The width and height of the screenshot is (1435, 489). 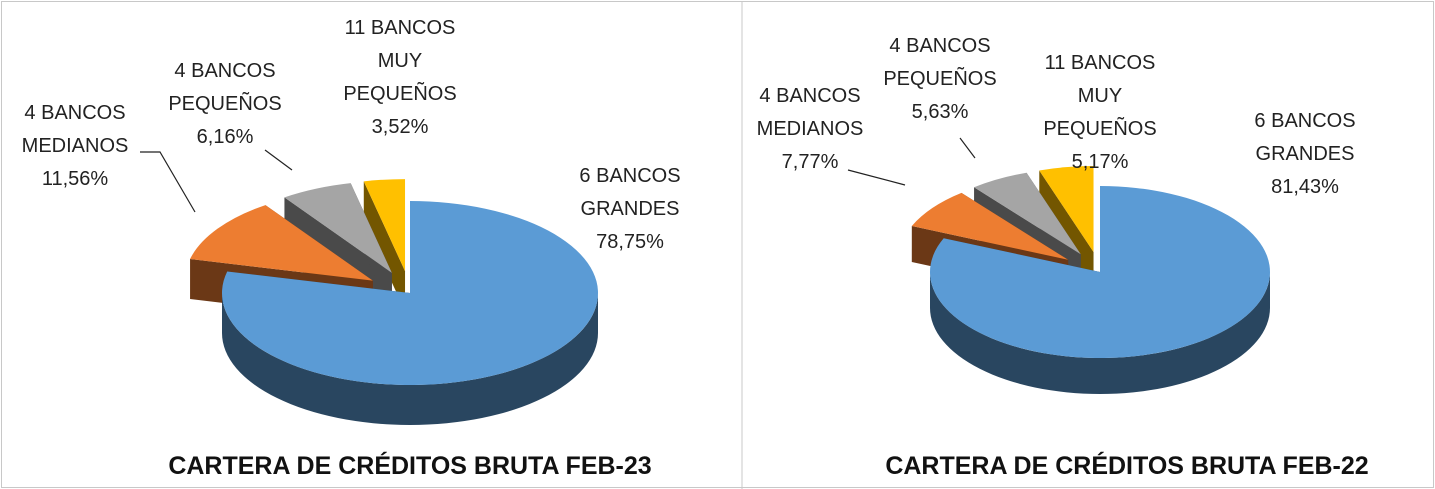 I want to click on value-label: 7,77%, so click(x=810, y=162).